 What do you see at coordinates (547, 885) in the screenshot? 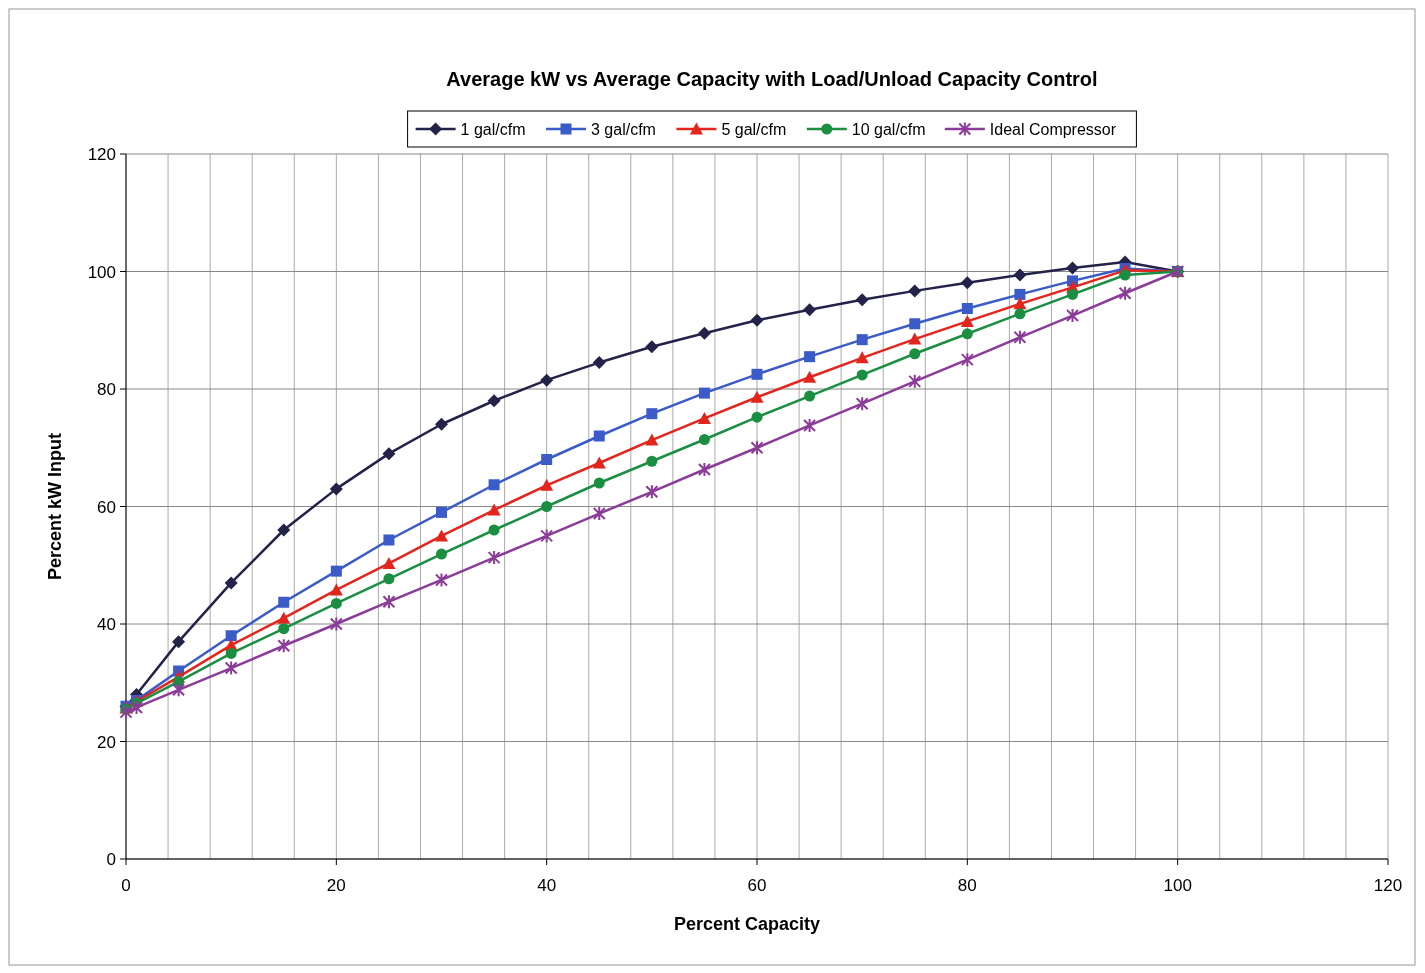
I see `x-tick-label: 40` at bounding box center [547, 885].